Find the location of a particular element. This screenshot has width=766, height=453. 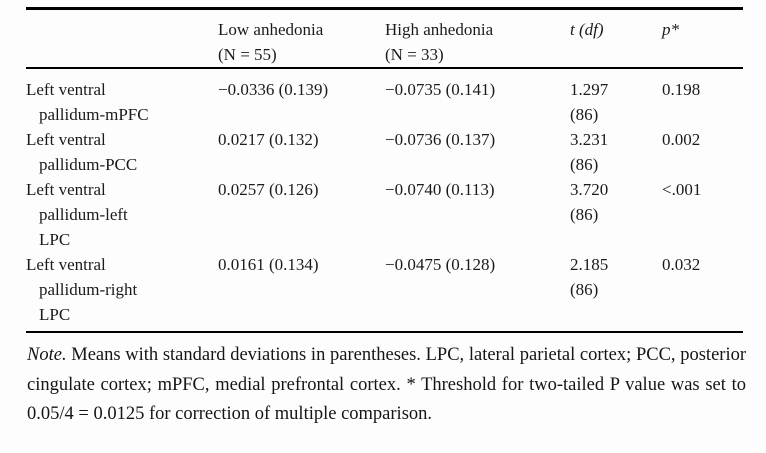

cell-p-value: 0.002 is located at coordinates (681, 139).